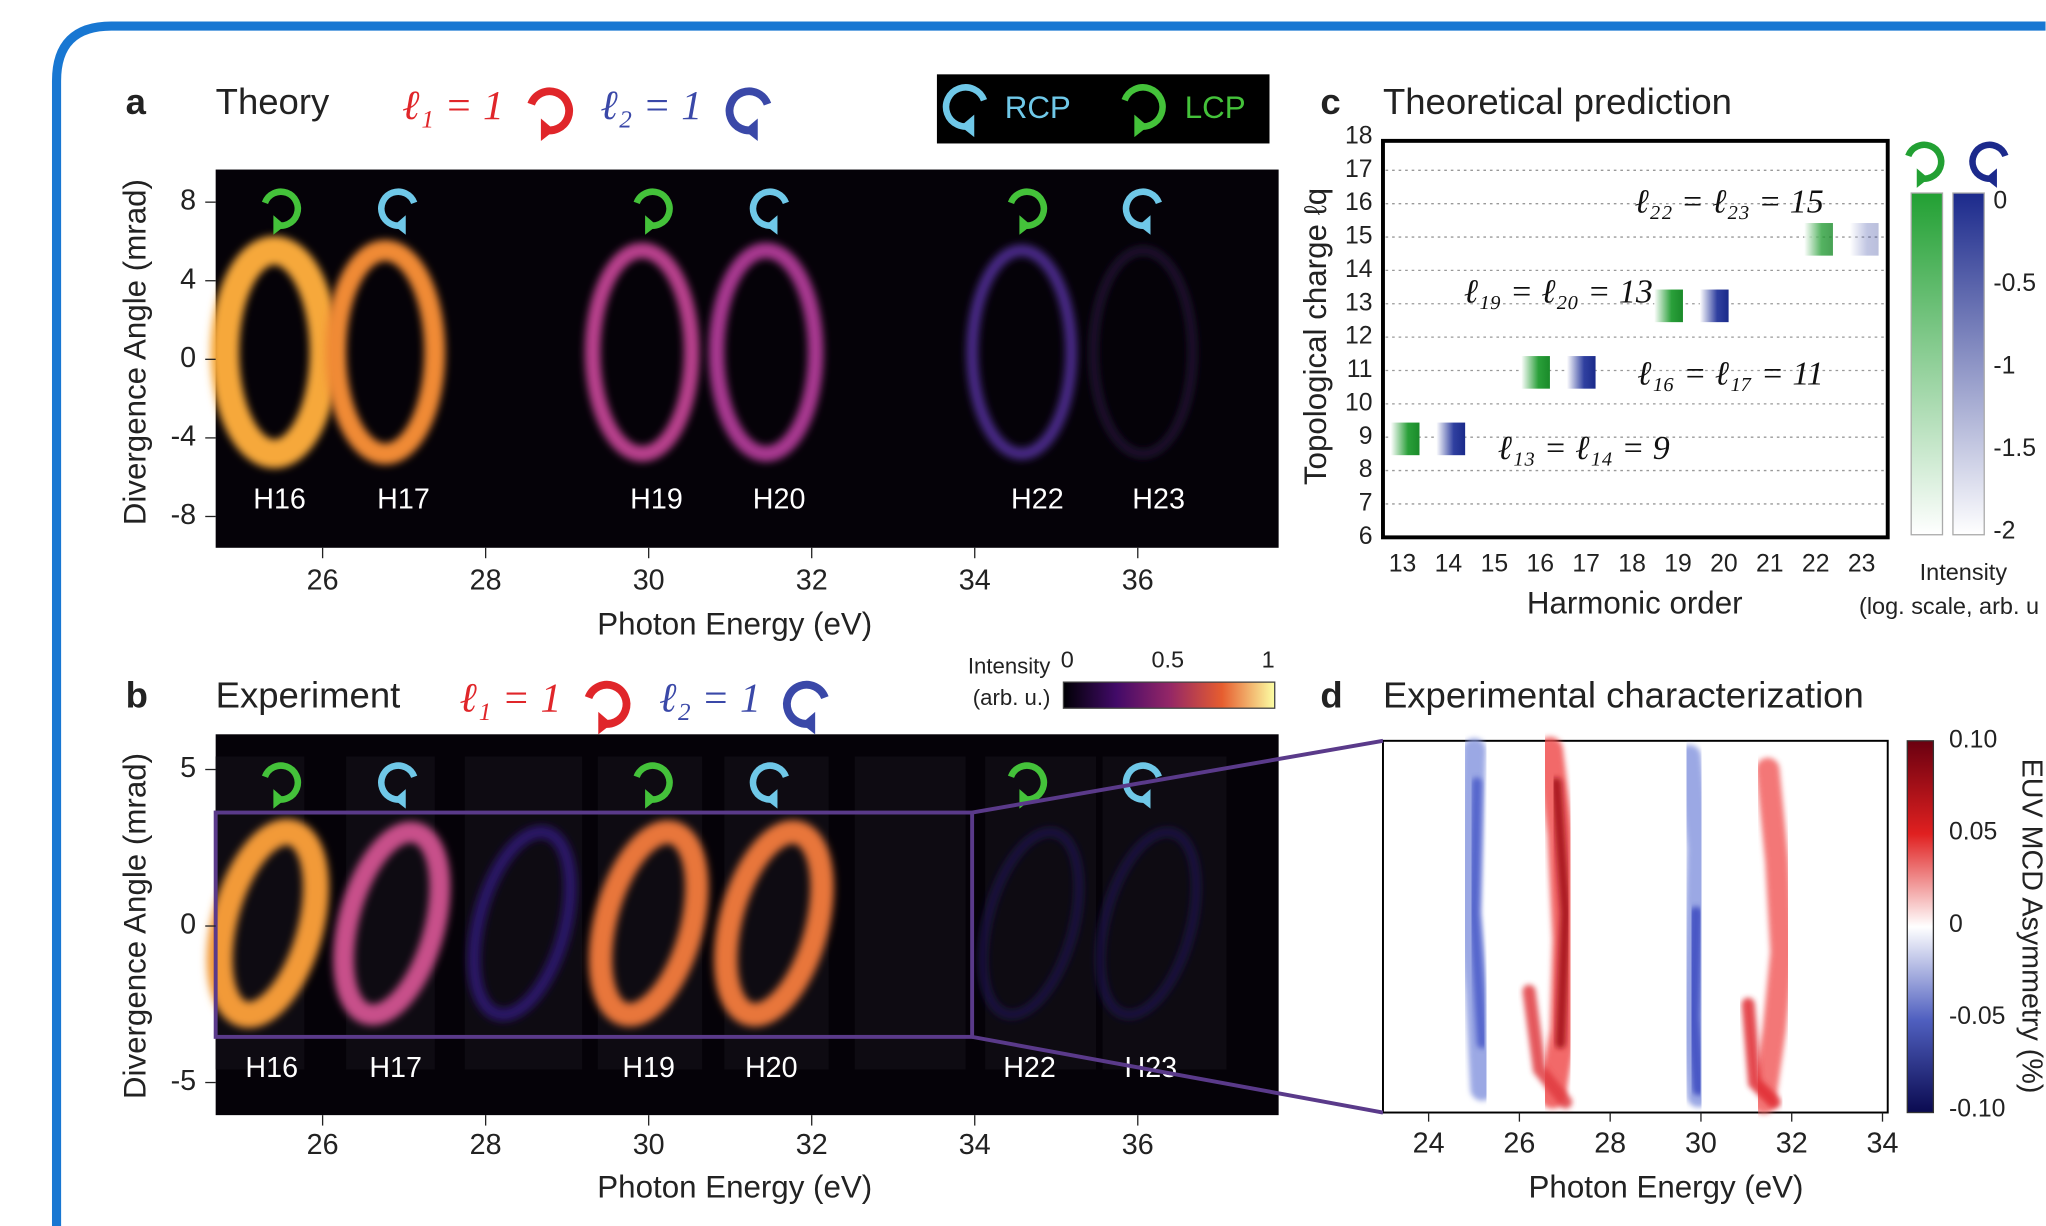 This screenshot has width=2046, height=1226. Describe the element at coordinates (1138, 580) in the screenshot. I see `x-tick-label: 36` at that location.